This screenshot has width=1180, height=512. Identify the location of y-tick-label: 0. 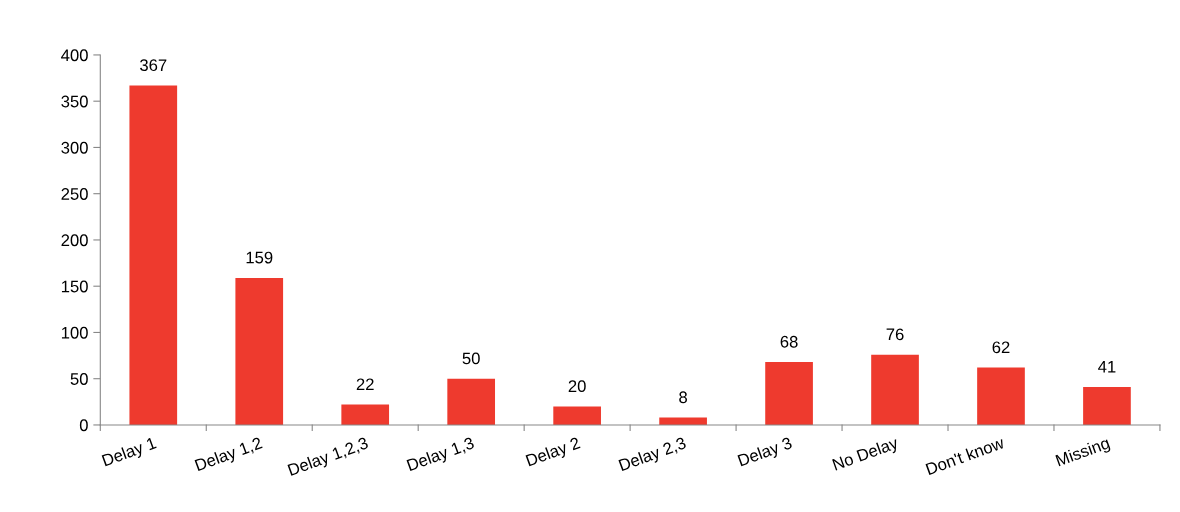
(83, 425).